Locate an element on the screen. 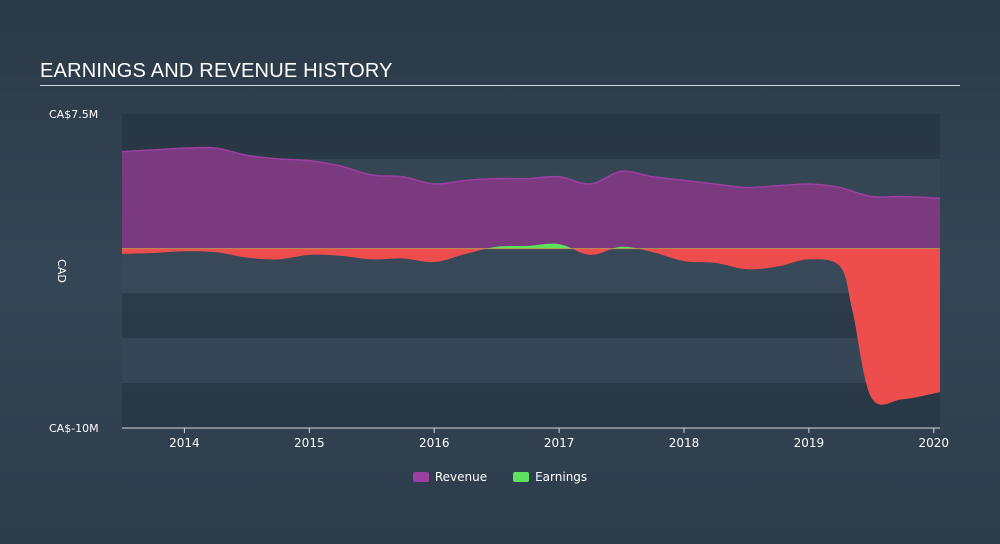 The image size is (1000, 544). legend-swatch-earnings is located at coordinates (521, 477).